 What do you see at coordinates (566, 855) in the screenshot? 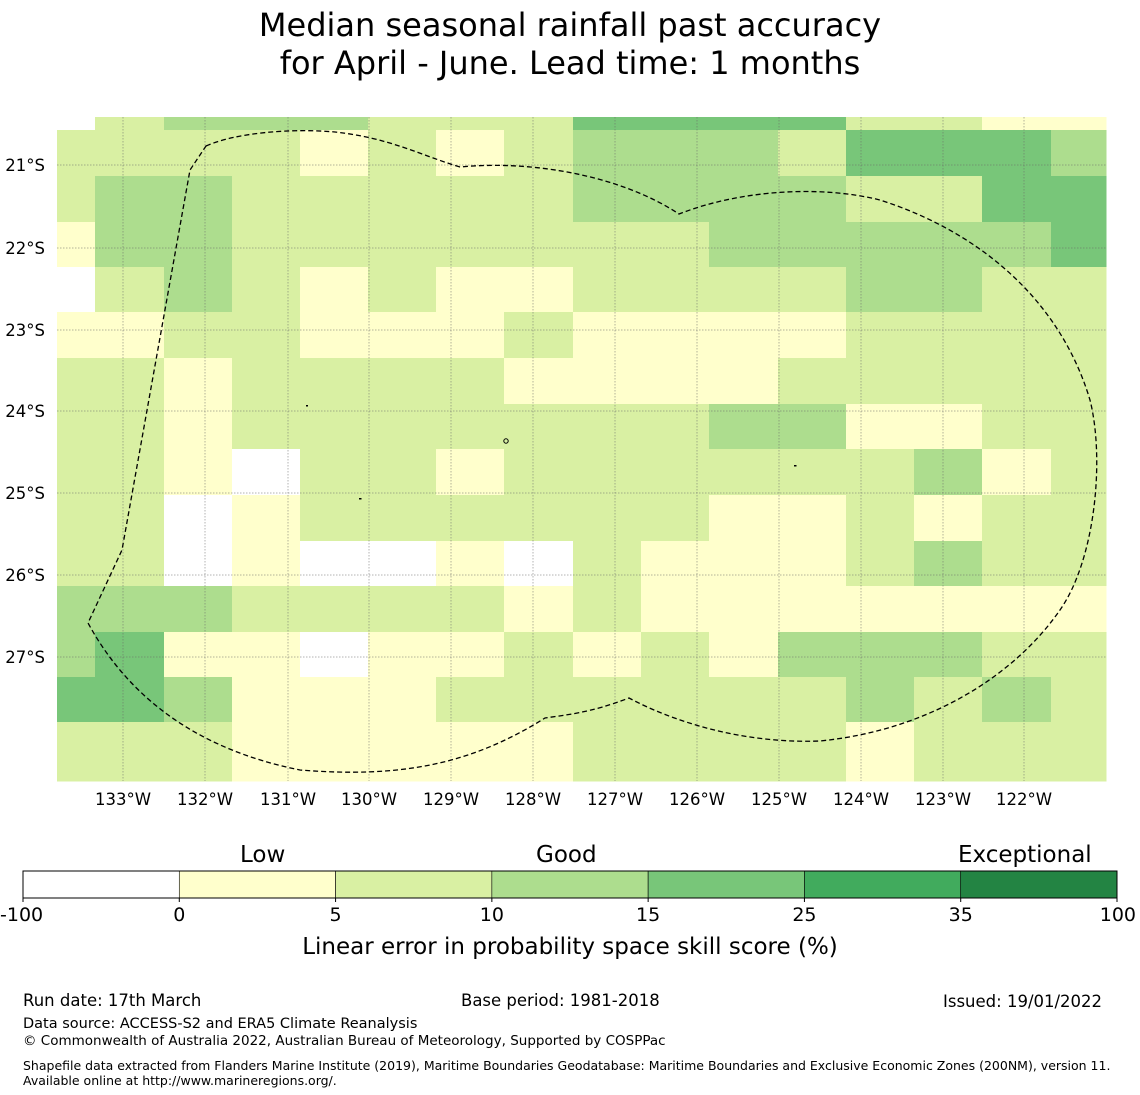
I see `category-good: Good` at bounding box center [566, 855].